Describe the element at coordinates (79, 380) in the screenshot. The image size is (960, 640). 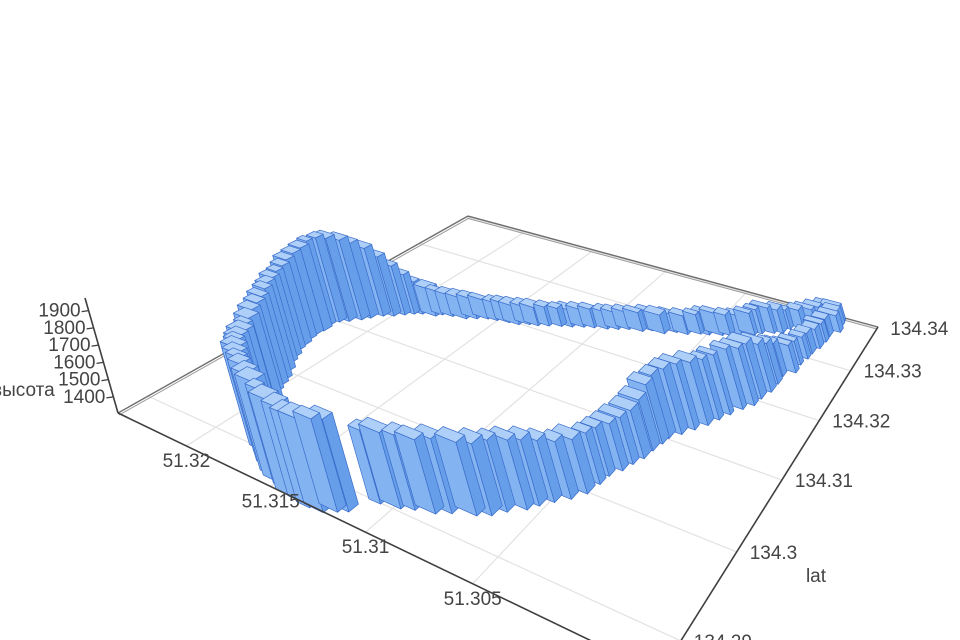
I see `z-tick-label: 1500` at that location.